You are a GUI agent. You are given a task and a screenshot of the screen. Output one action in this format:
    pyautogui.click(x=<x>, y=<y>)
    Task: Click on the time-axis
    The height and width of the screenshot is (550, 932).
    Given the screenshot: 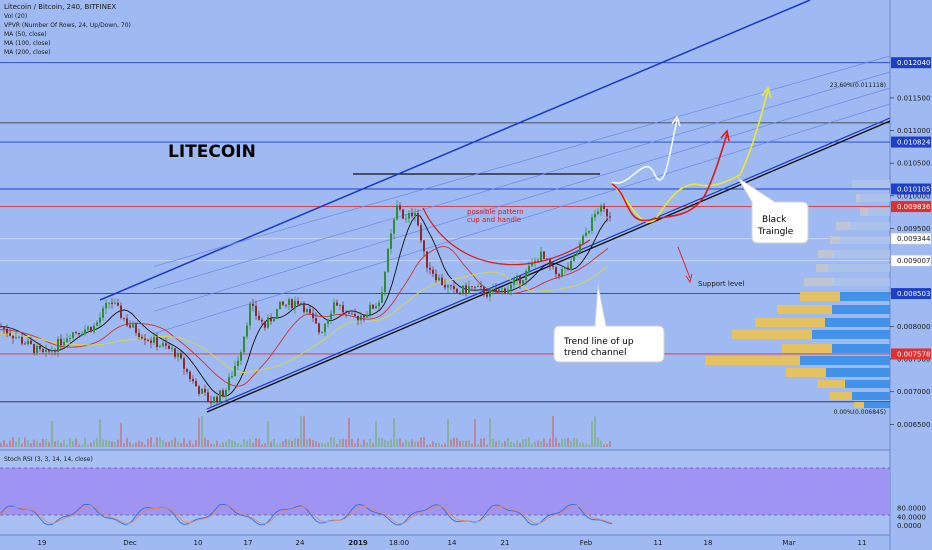 What is the action you would take?
    pyautogui.click(x=445, y=542)
    